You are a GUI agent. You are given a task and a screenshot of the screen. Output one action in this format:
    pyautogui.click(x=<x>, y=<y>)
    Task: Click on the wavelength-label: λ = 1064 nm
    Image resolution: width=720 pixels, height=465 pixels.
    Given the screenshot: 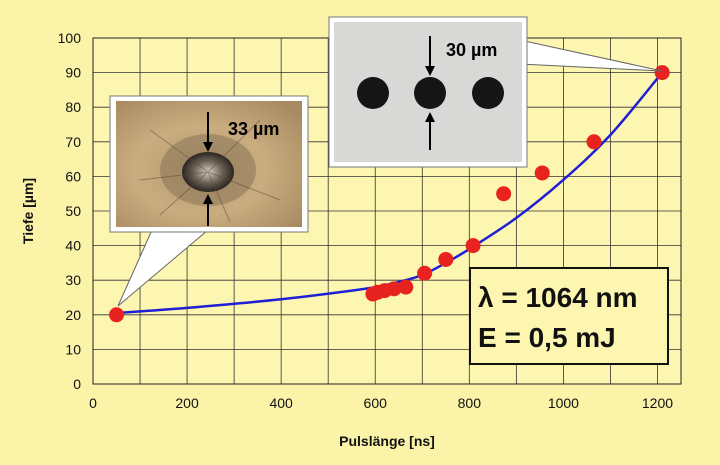 What is the action you would take?
    pyautogui.click(x=558, y=297)
    